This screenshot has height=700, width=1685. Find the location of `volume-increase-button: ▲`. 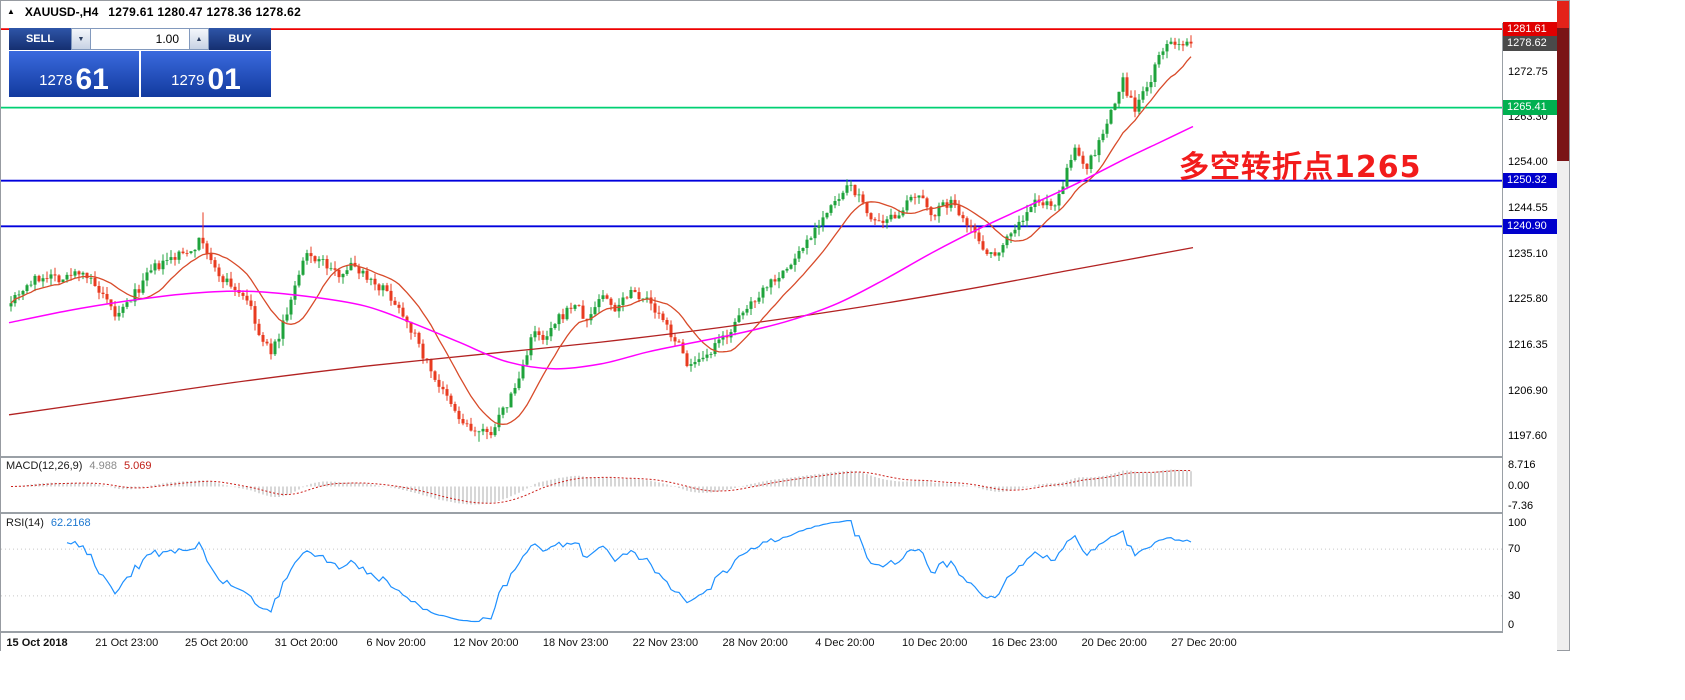

volume-increase-button: ▲ is located at coordinates (199, 39).